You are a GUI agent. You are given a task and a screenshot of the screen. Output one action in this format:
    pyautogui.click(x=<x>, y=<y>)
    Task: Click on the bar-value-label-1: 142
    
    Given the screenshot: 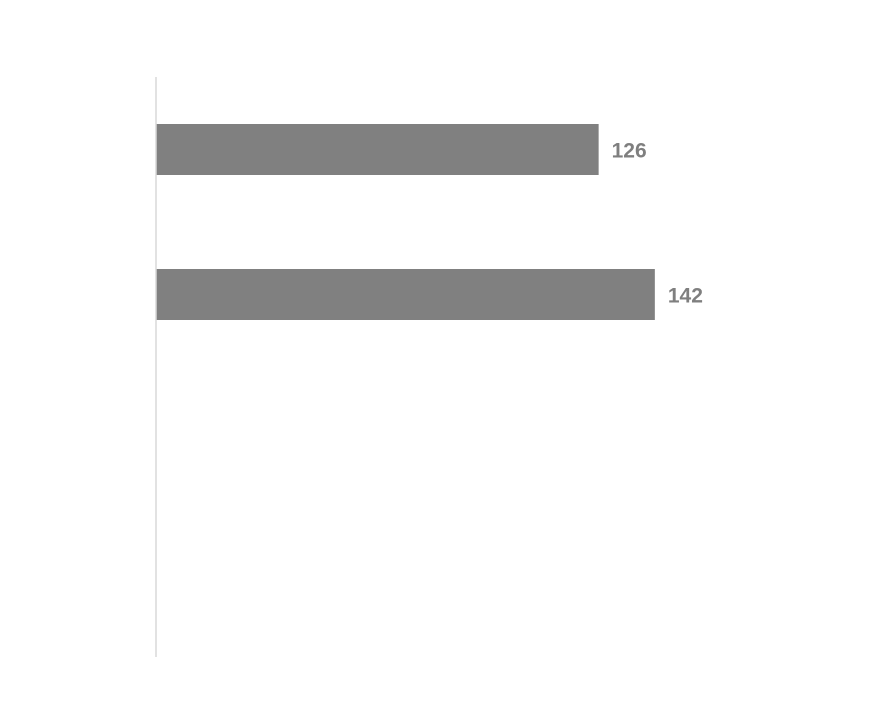 What is the action you would take?
    pyautogui.click(x=685, y=296)
    